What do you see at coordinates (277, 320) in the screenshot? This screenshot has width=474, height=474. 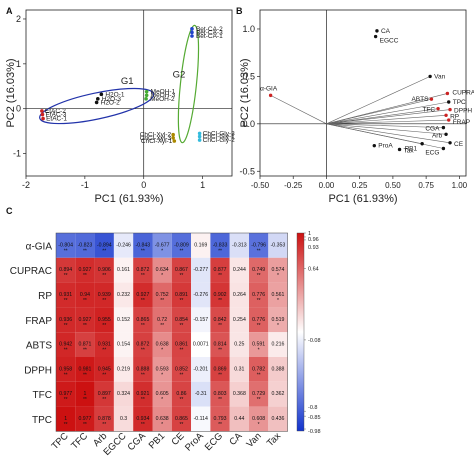 I see `cell-value: 0.519` at bounding box center [277, 320].